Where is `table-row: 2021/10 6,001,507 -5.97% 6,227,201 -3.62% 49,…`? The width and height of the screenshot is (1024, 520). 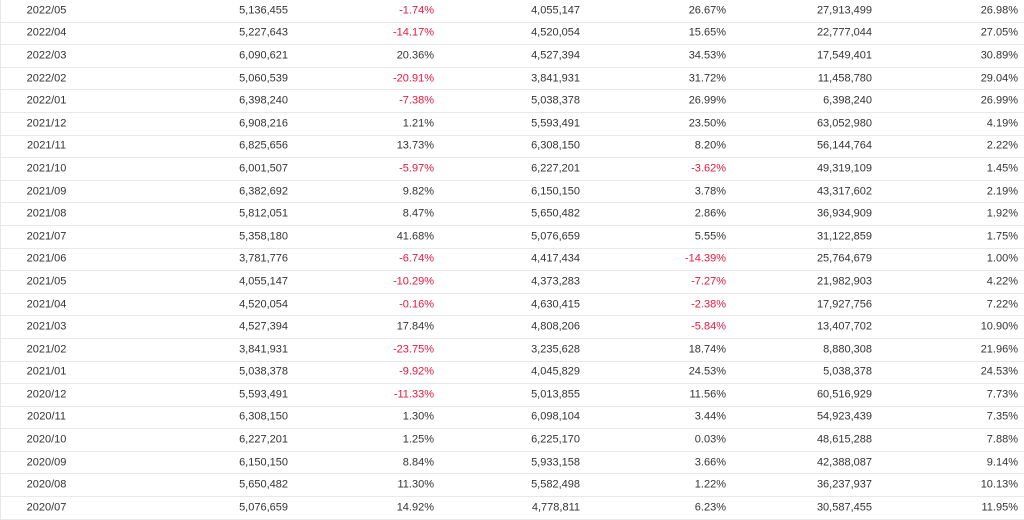 table-row: 2021/10 6,001,507 -5.97% 6,227,201 -3.62% 49,… is located at coordinates (512, 169).